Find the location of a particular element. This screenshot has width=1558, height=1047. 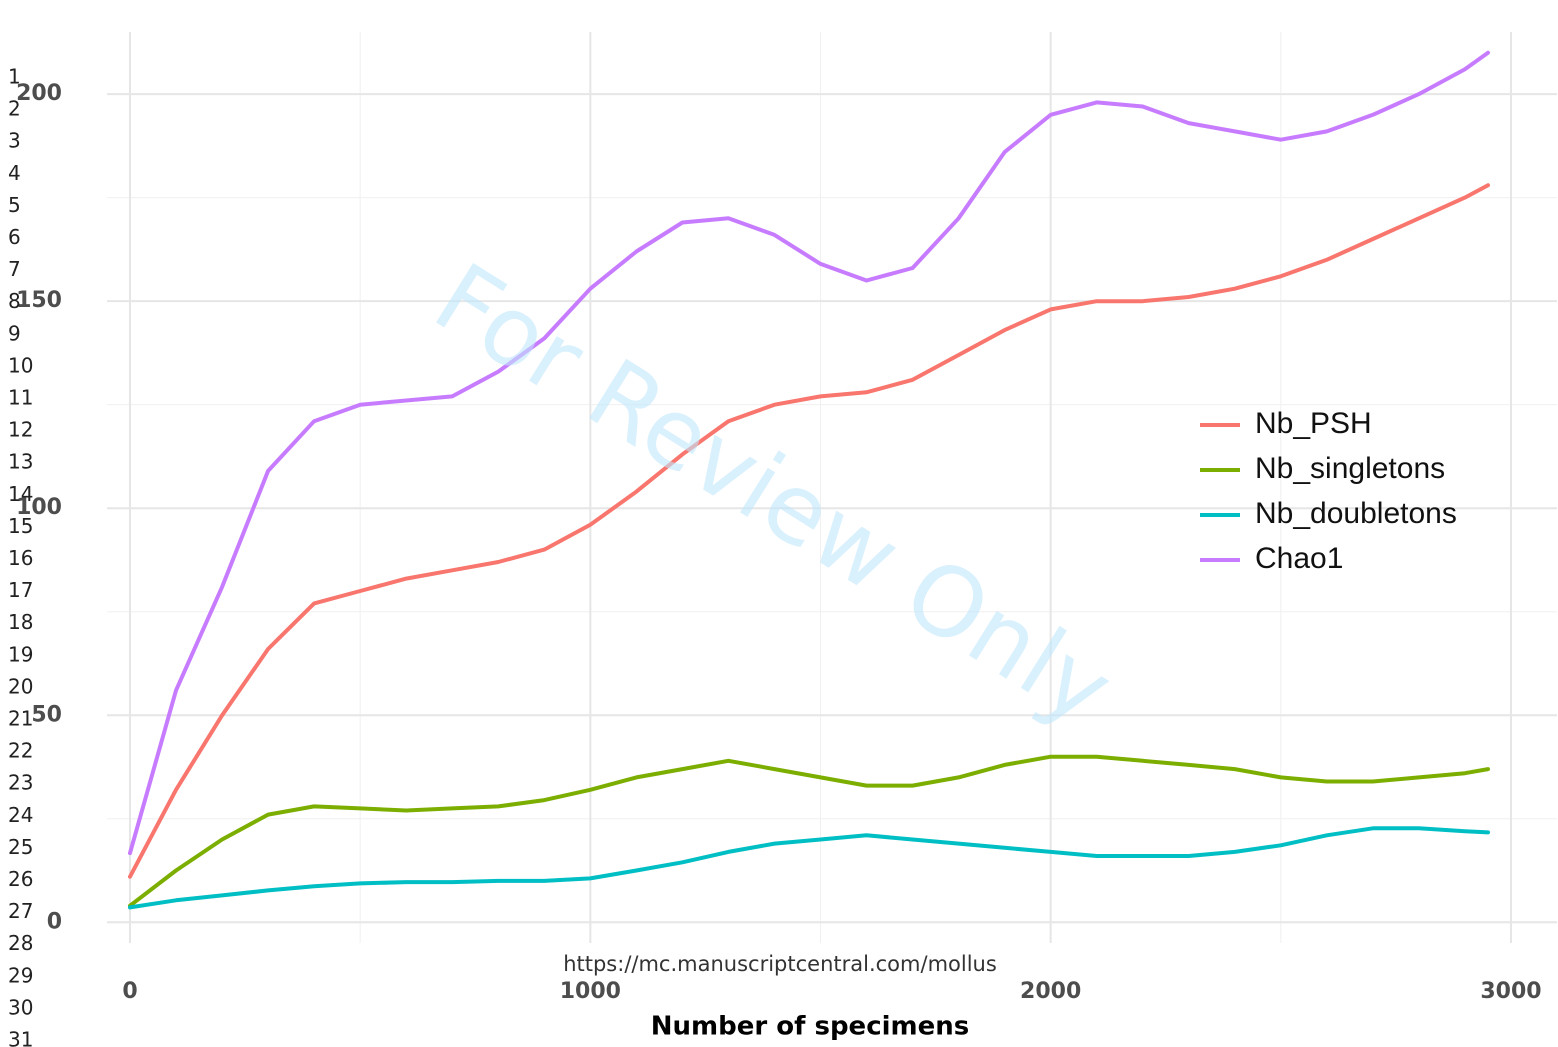

x-axis-title: Number of specimens is located at coordinates (810, 1027).